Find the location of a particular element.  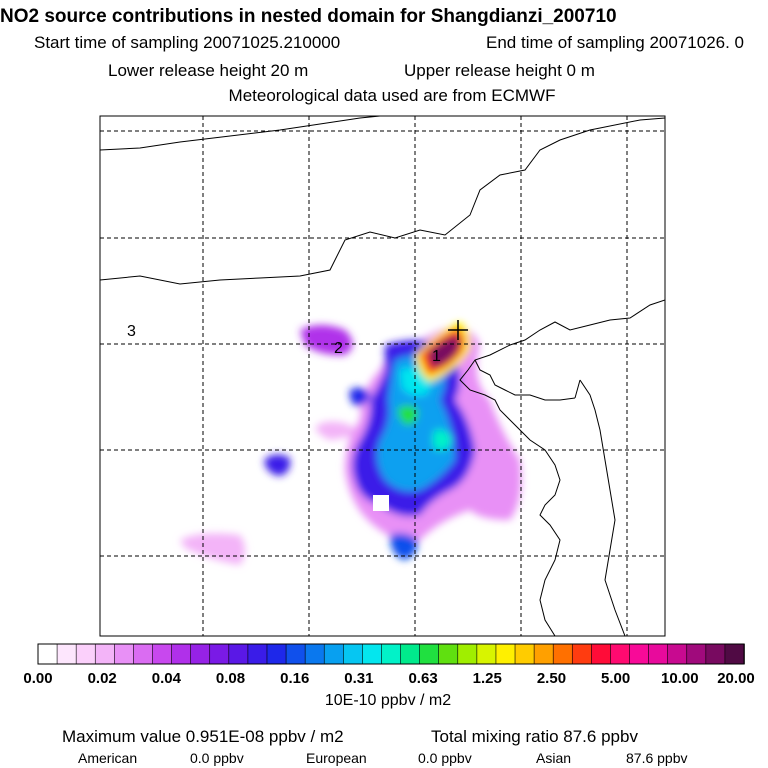

asian-value: 87.6 ppbv is located at coordinates (657, 758).